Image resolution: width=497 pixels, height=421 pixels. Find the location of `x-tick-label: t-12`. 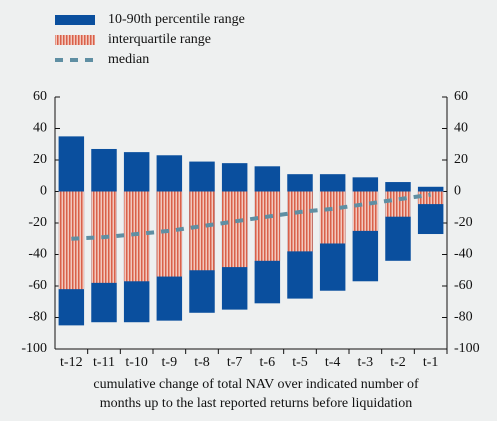

x-tick-label: t-12 is located at coordinates (71, 362).